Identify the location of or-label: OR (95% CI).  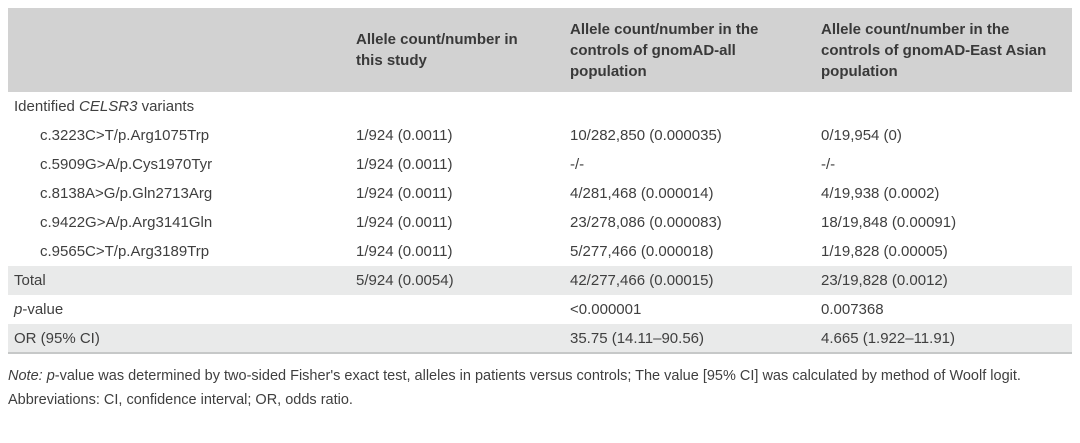
(182, 338).